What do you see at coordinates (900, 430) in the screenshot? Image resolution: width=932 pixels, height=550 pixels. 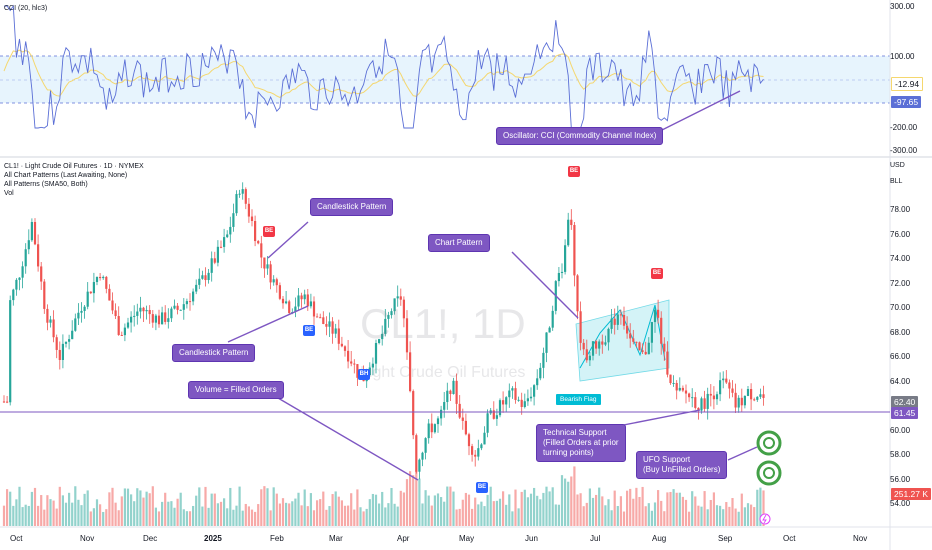 I see `price-scale-label: 60.00` at bounding box center [900, 430].